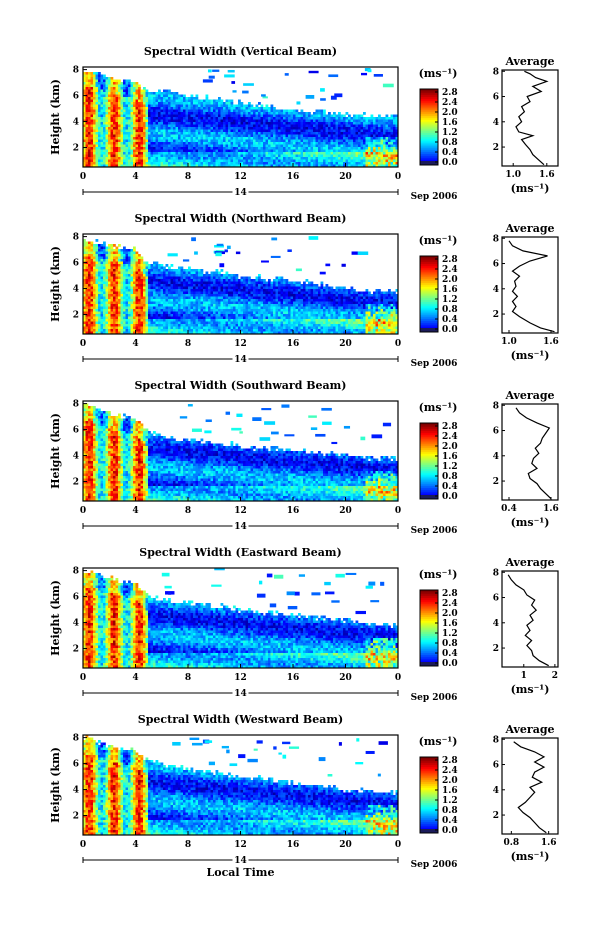 The height and width of the screenshot is (929, 612). What do you see at coordinates (135, 511) in the screenshot?
I see `x-tick-label: 4` at bounding box center [135, 511].